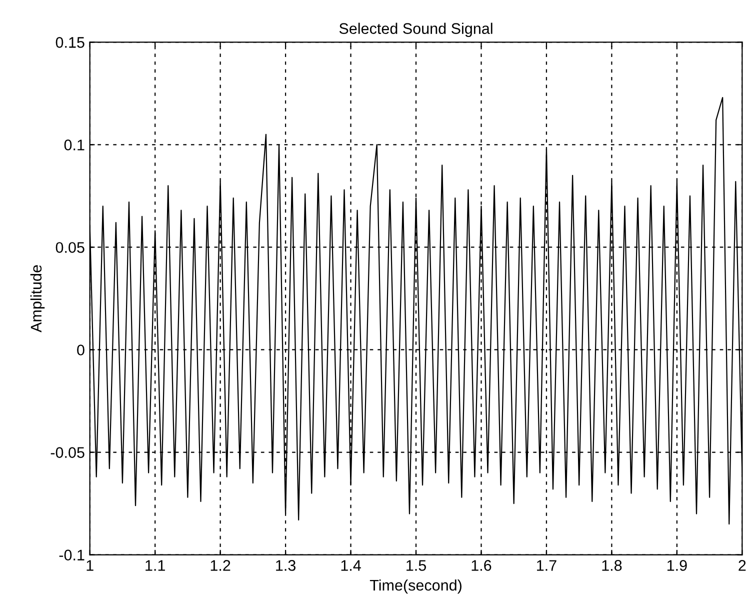 The height and width of the screenshot is (611, 755). What do you see at coordinates (155, 565) in the screenshot?
I see `x-tick-label: 1.1` at bounding box center [155, 565].